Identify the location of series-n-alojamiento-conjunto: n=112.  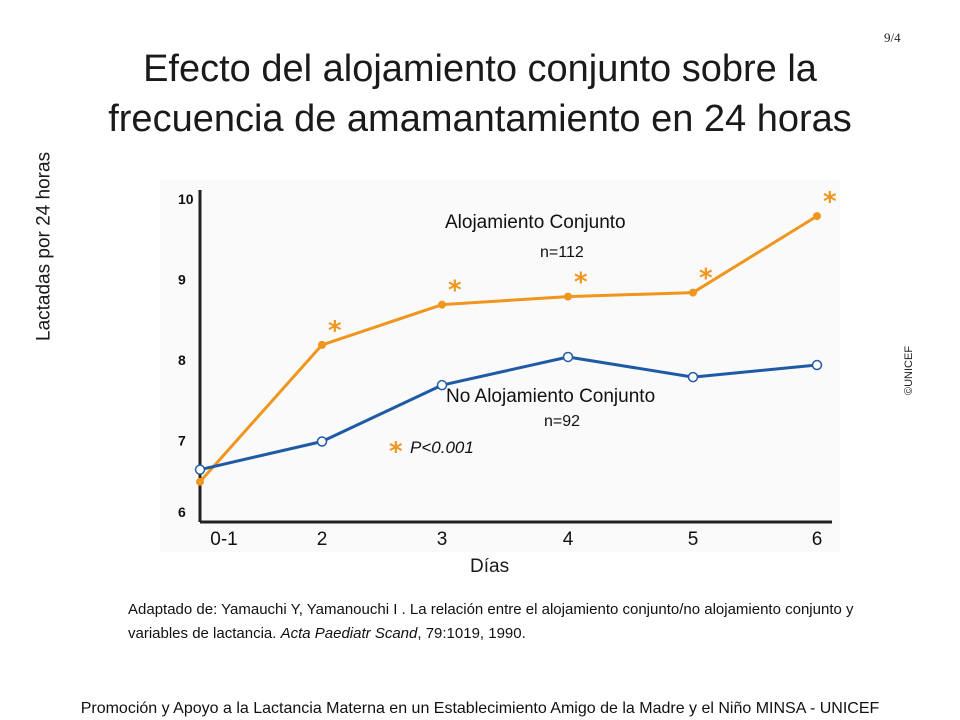
(562, 252).